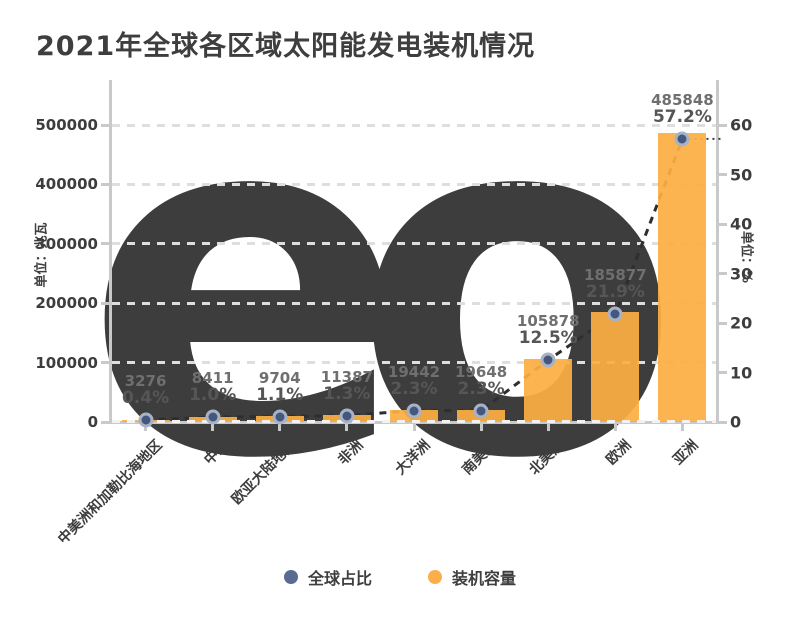 The height and width of the screenshot is (627, 800). I want to click on bar-value-label: 19648, so click(481, 371).